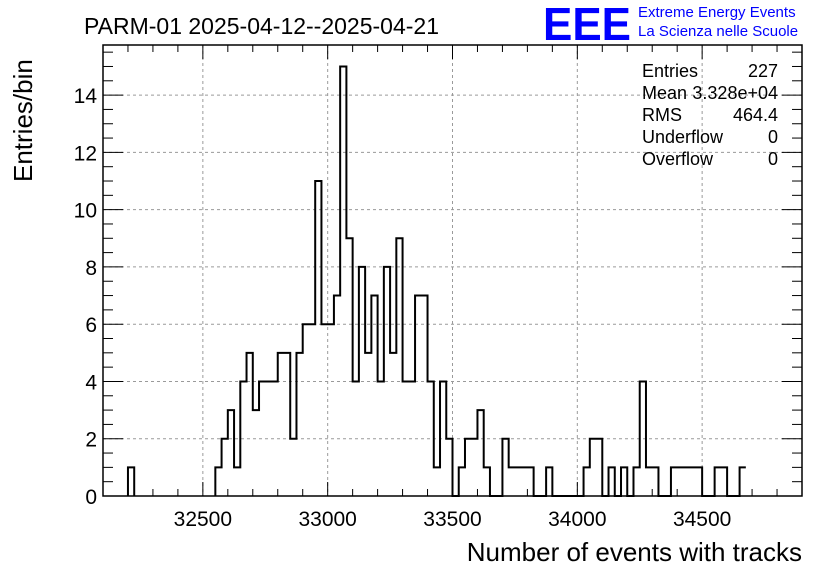 This screenshot has width=836, height=572. What do you see at coordinates (85, 211) in the screenshot?
I see `y-tick-label: 10` at bounding box center [85, 211].